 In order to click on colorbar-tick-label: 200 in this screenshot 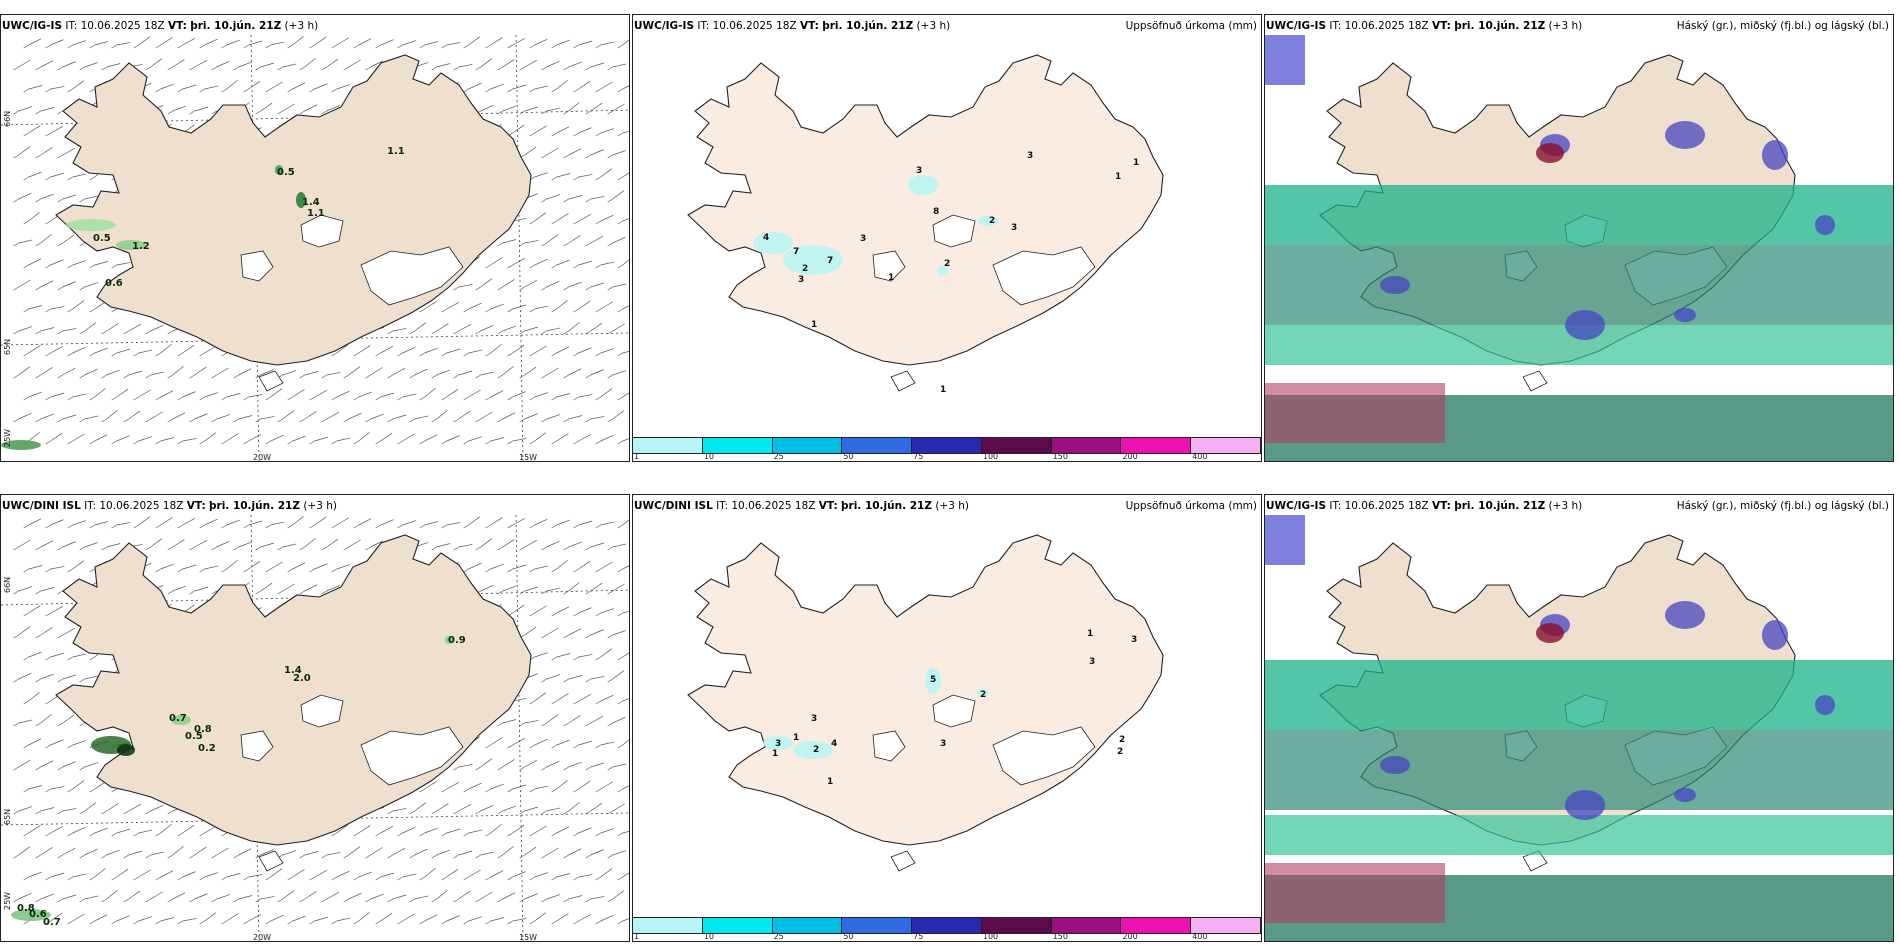, I will do `click(1130, 456)`.